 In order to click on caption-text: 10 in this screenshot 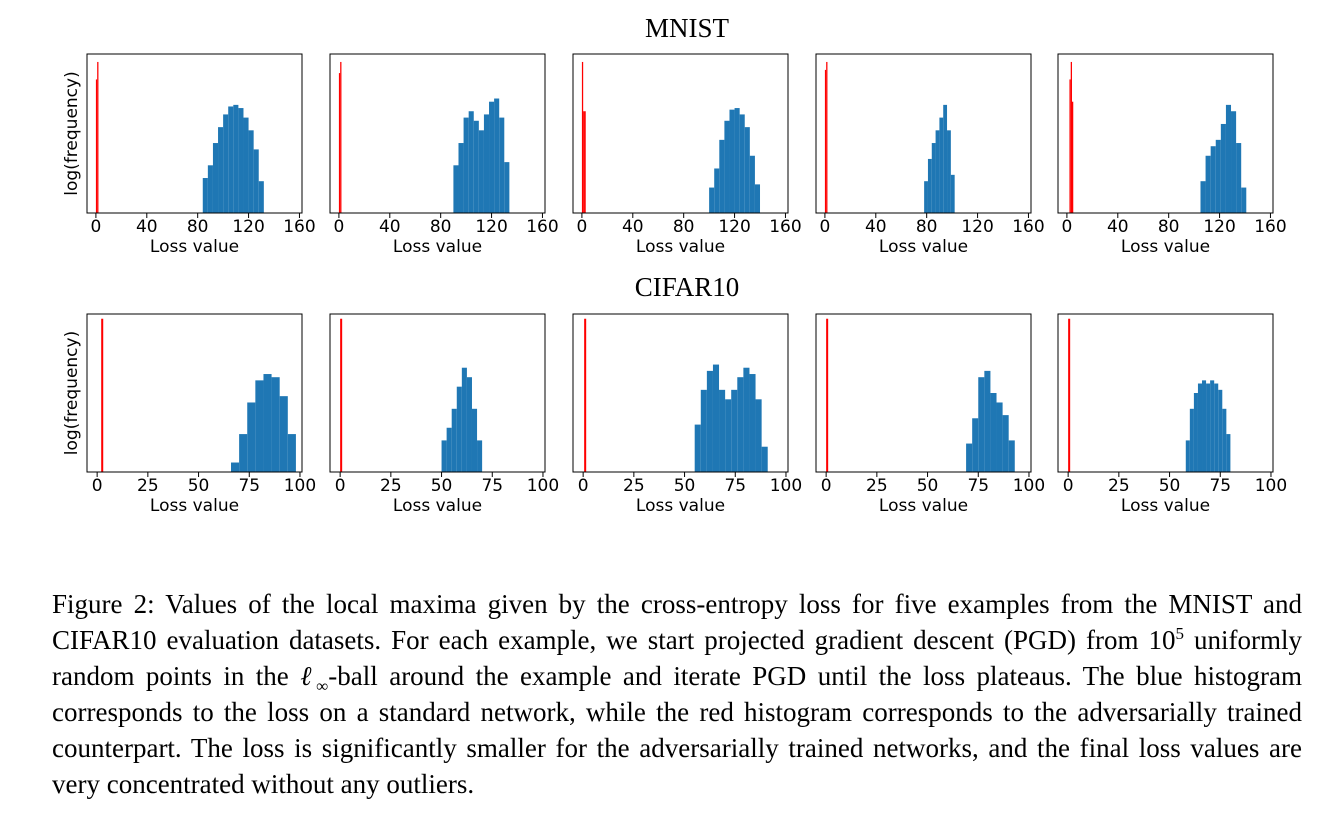, I will do `click(1162, 640)`.